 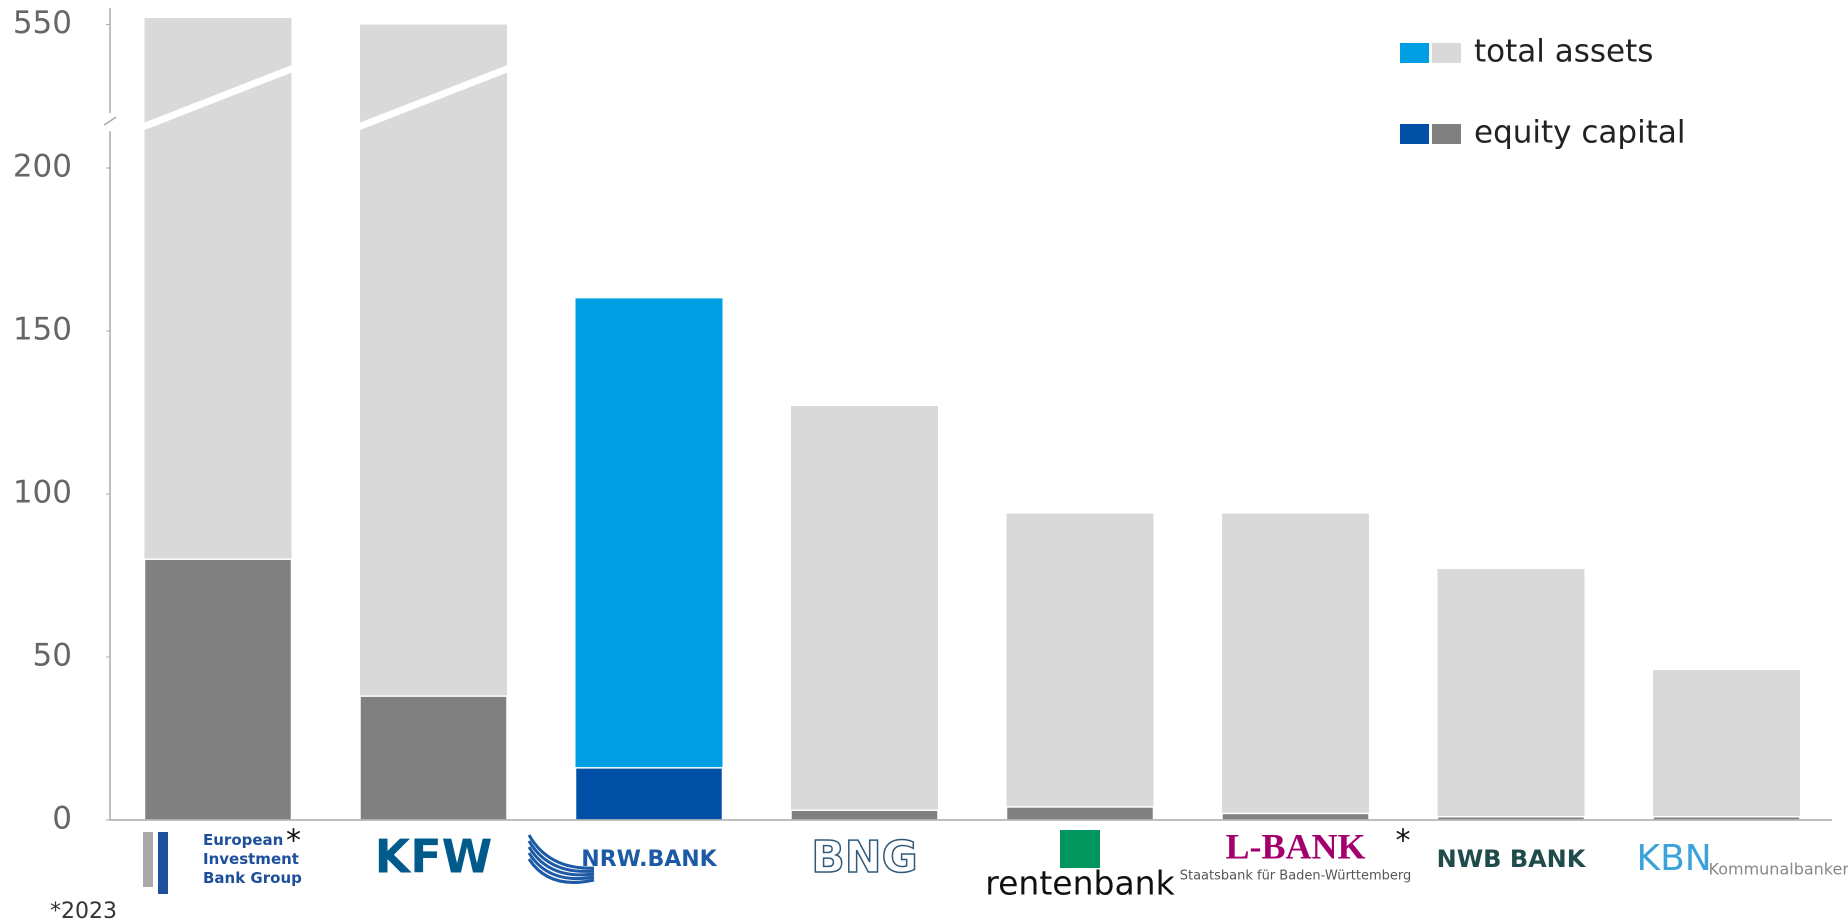 I want to click on y-tick-label: 150, so click(x=42, y=330).